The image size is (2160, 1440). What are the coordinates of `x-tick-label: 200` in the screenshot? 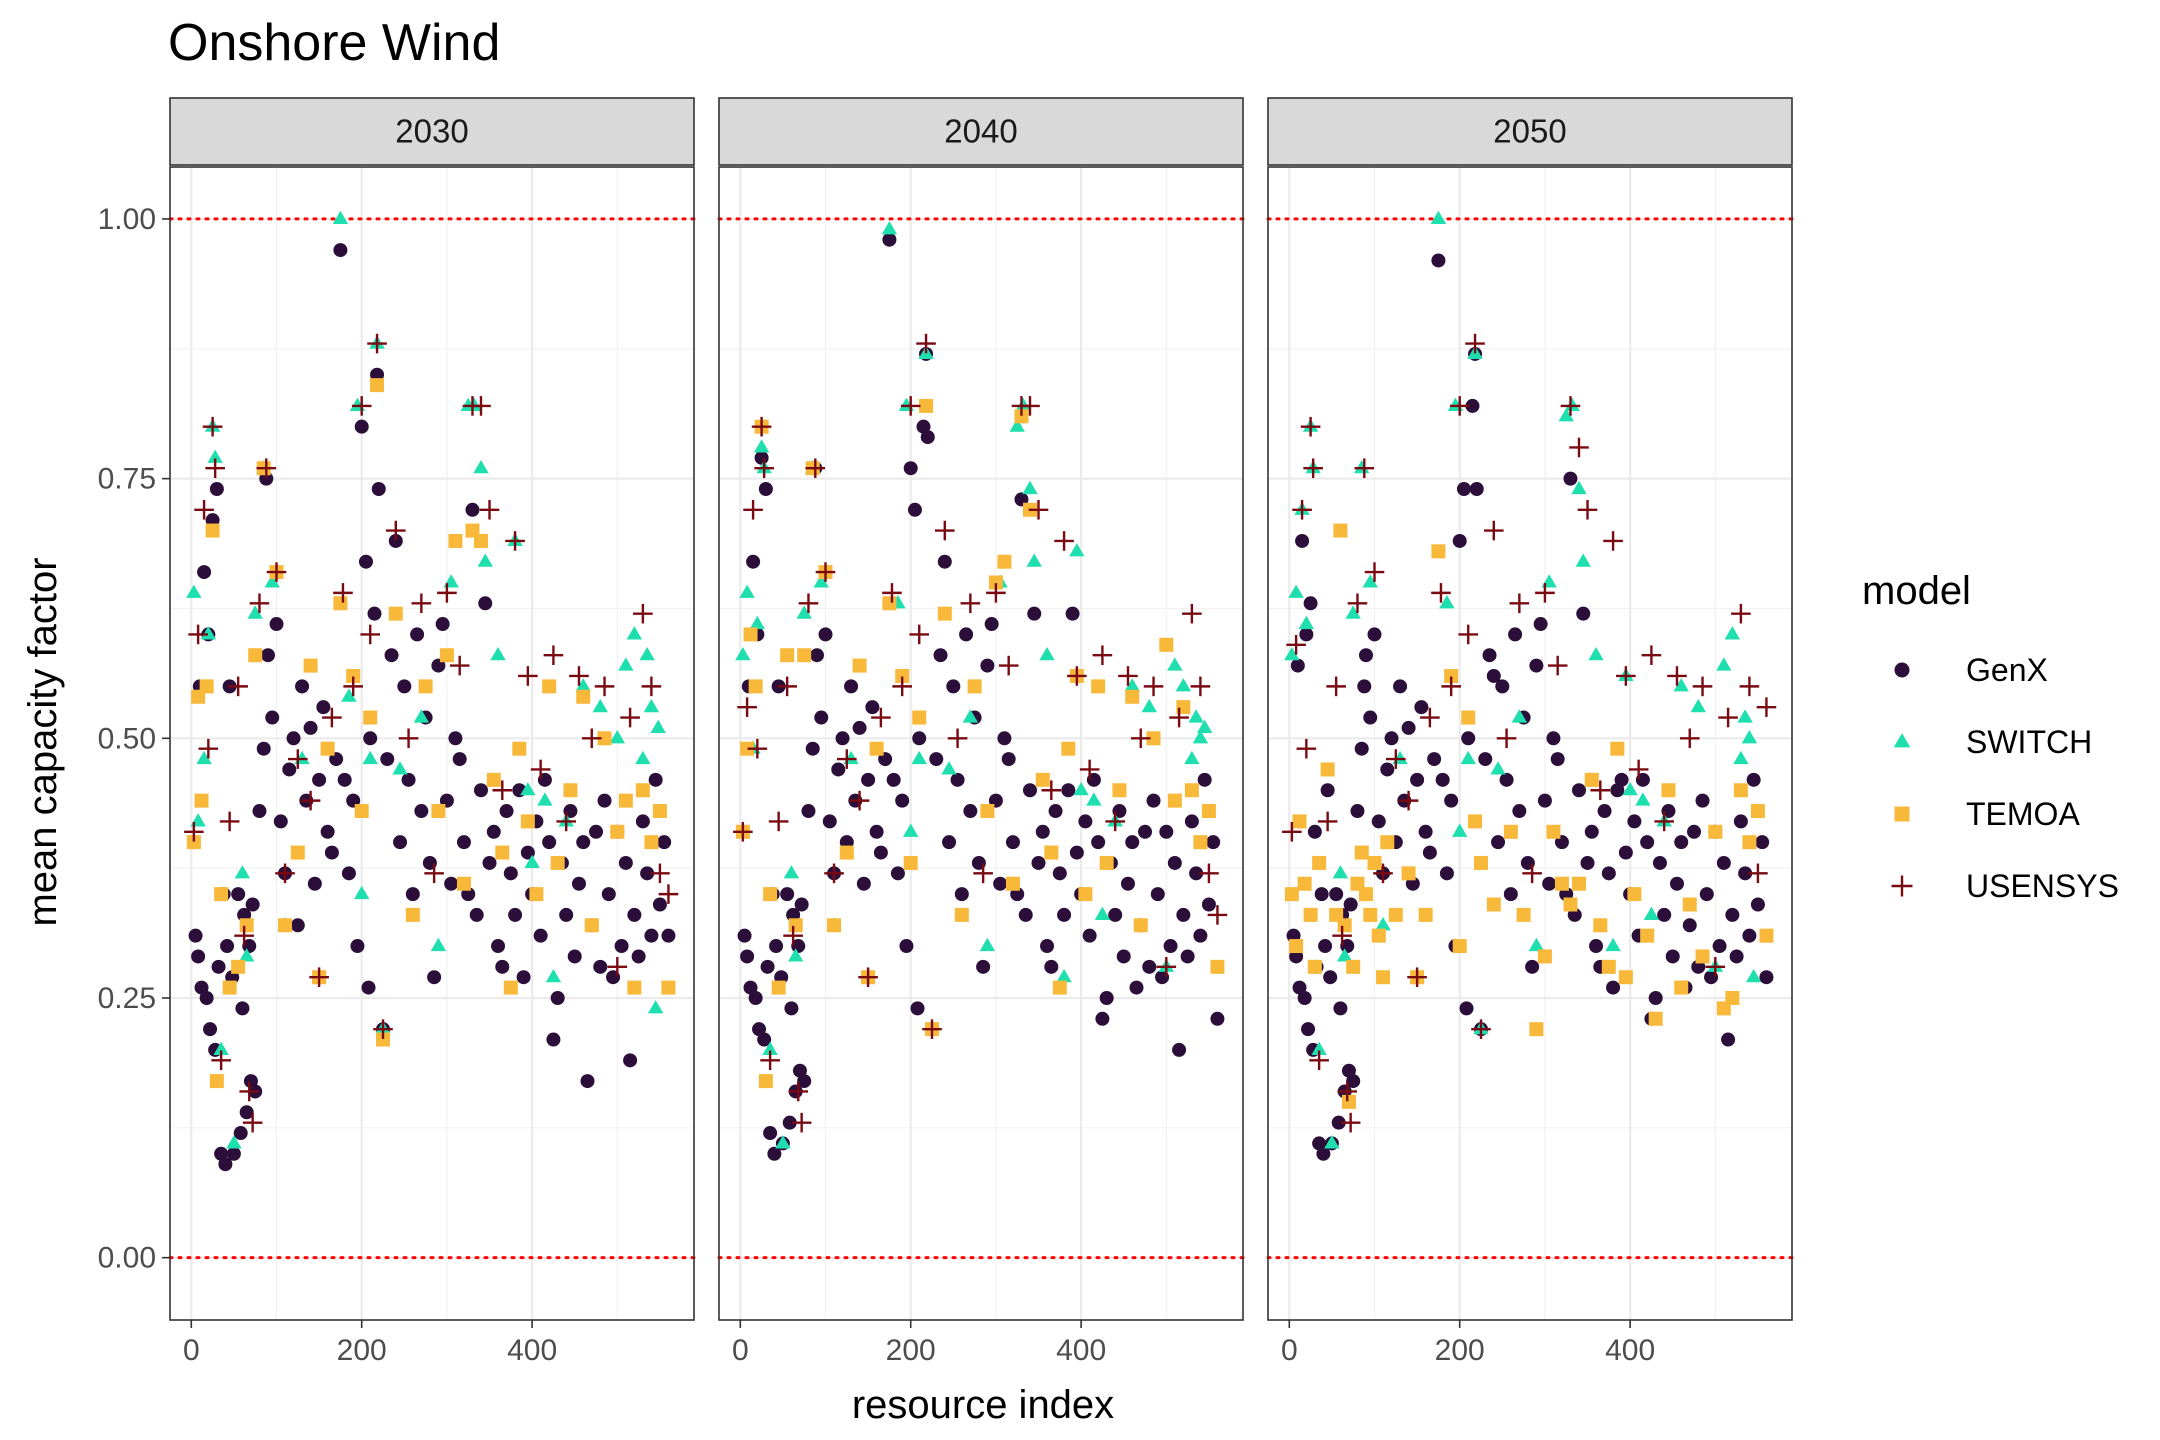 It's located at (911, 1350).